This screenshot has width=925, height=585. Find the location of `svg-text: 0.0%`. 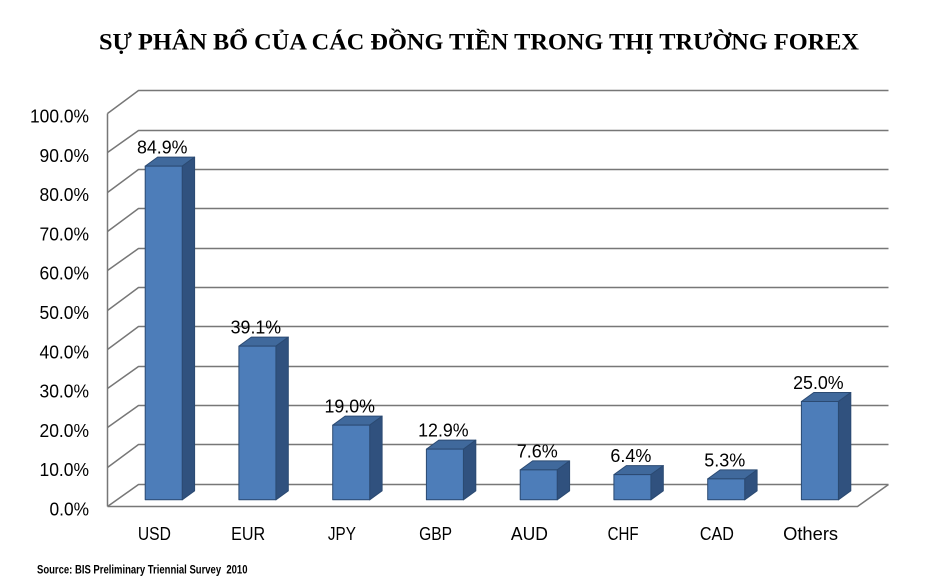

svg-text: 0.0% is located at coordinates (70, 509).